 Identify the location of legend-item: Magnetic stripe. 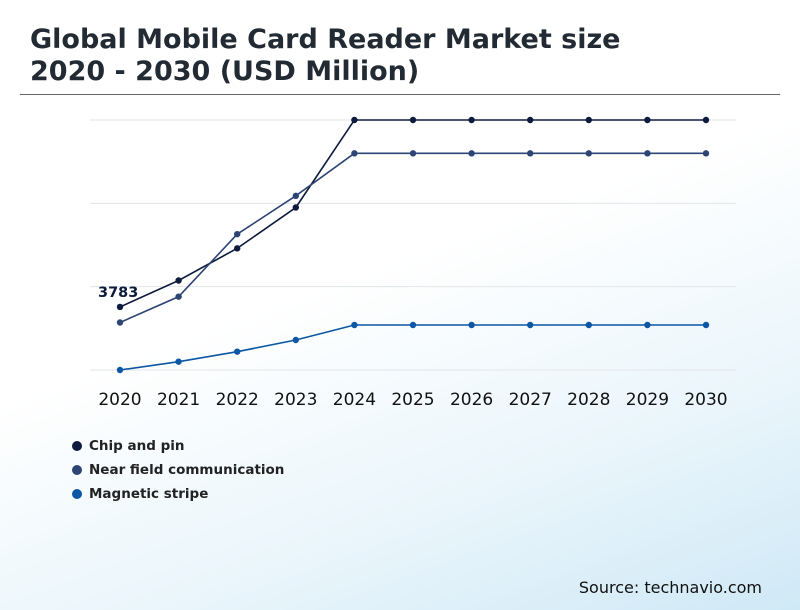
(178, 494).